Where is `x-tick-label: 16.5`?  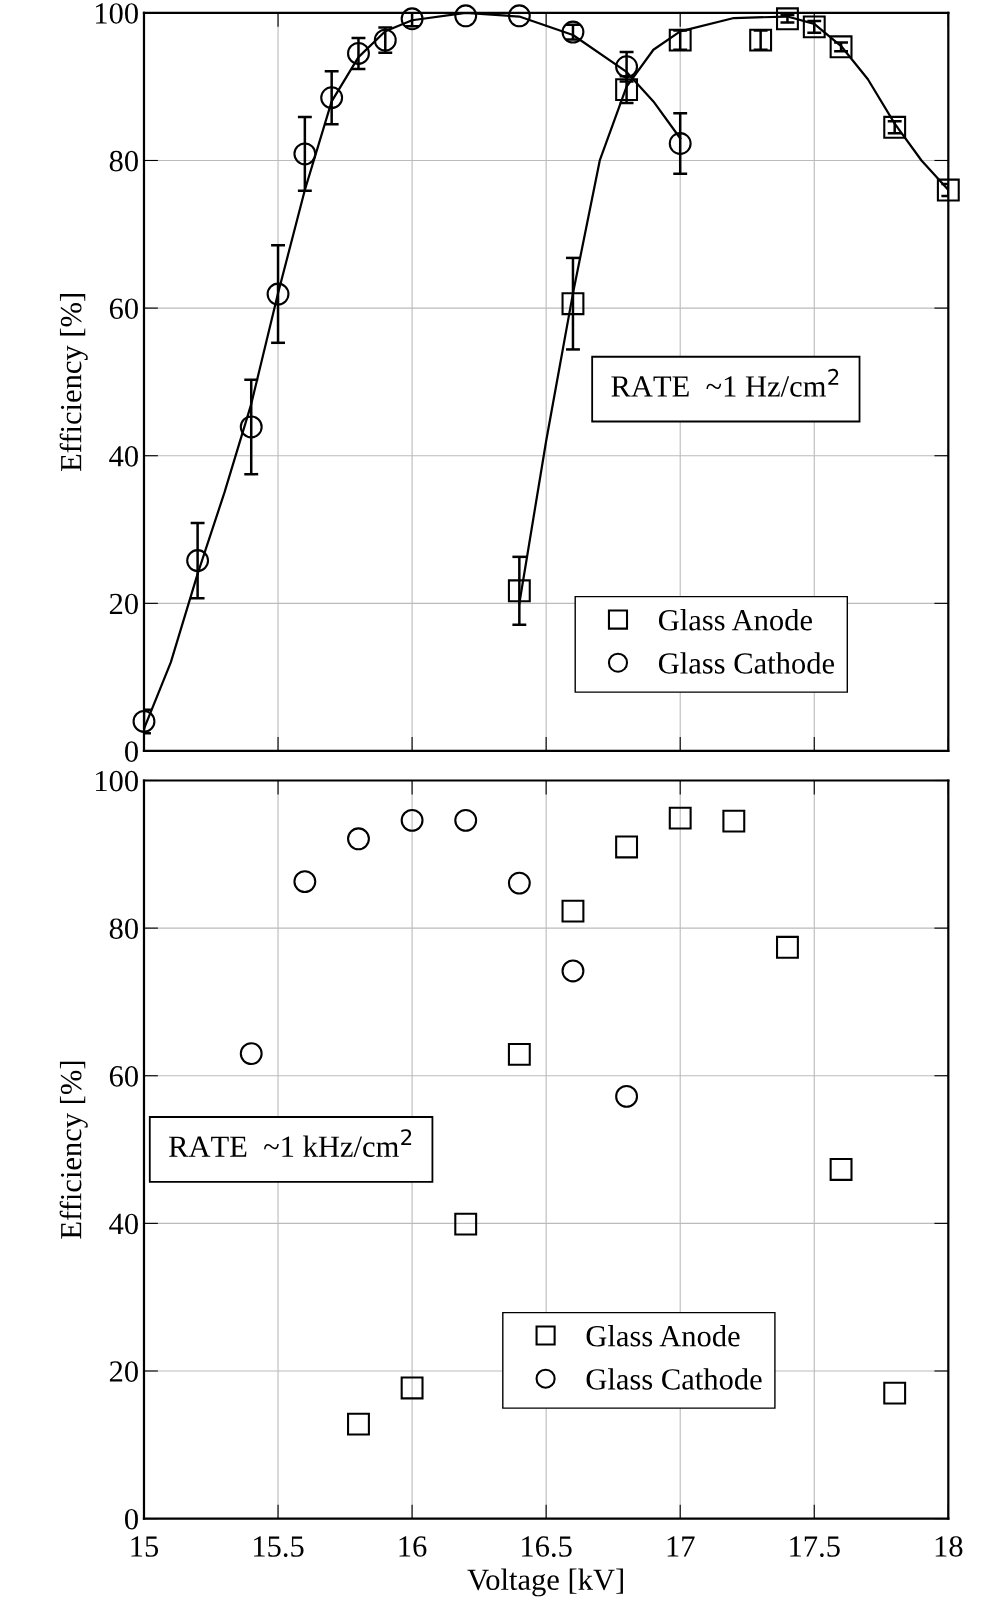
x-tick-label: 16.5 is located at coordinates (547, 1546).